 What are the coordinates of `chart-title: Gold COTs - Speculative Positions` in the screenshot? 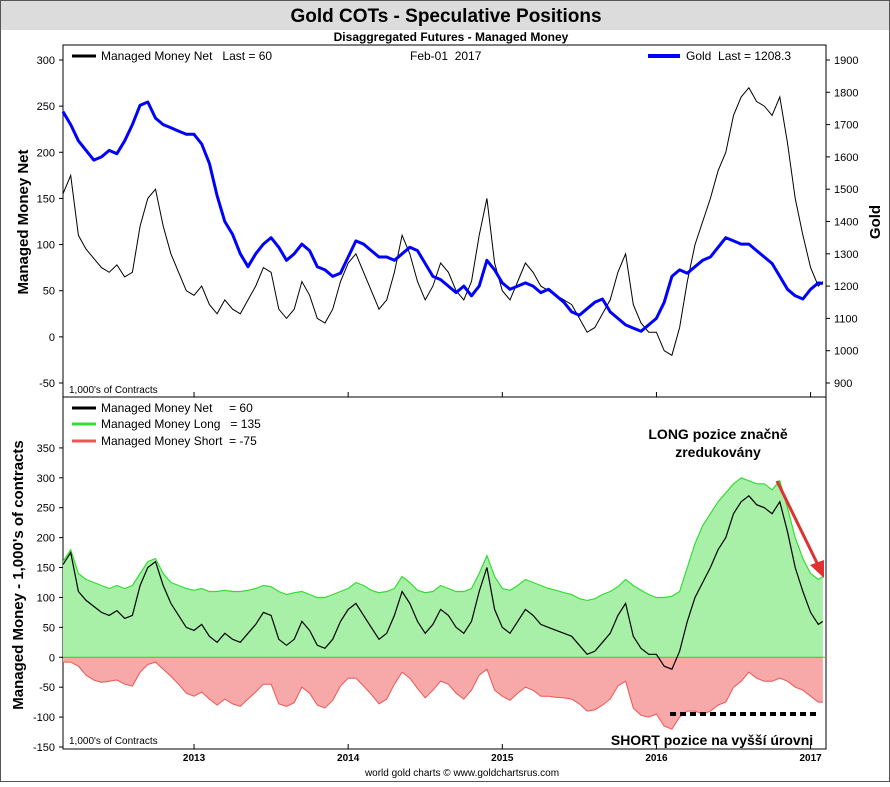 It's located at (445, 16).